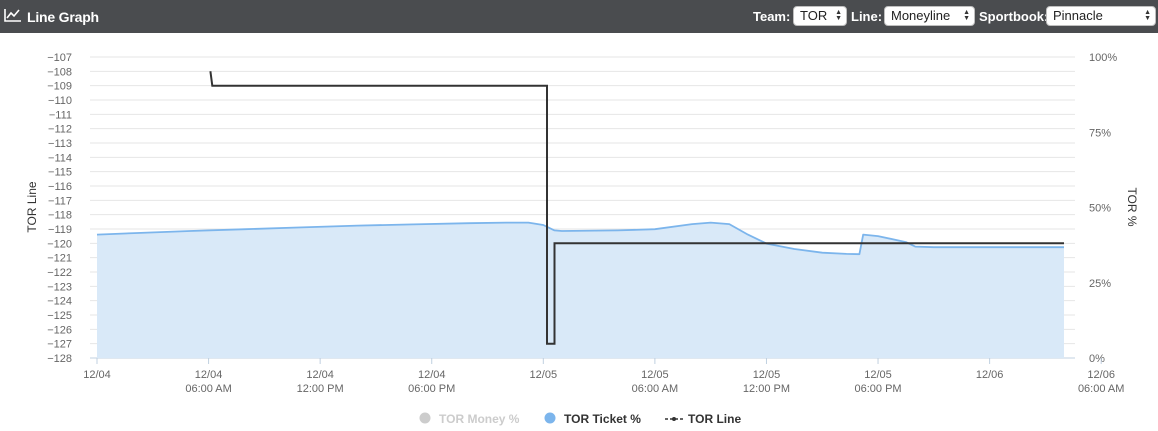 Image resolution: width=1158 pixels, height=431 pixels. Describe the element at coordinates (479, 419) in the screenshot. I see `legend-money-label: TOR Money %` at that location.